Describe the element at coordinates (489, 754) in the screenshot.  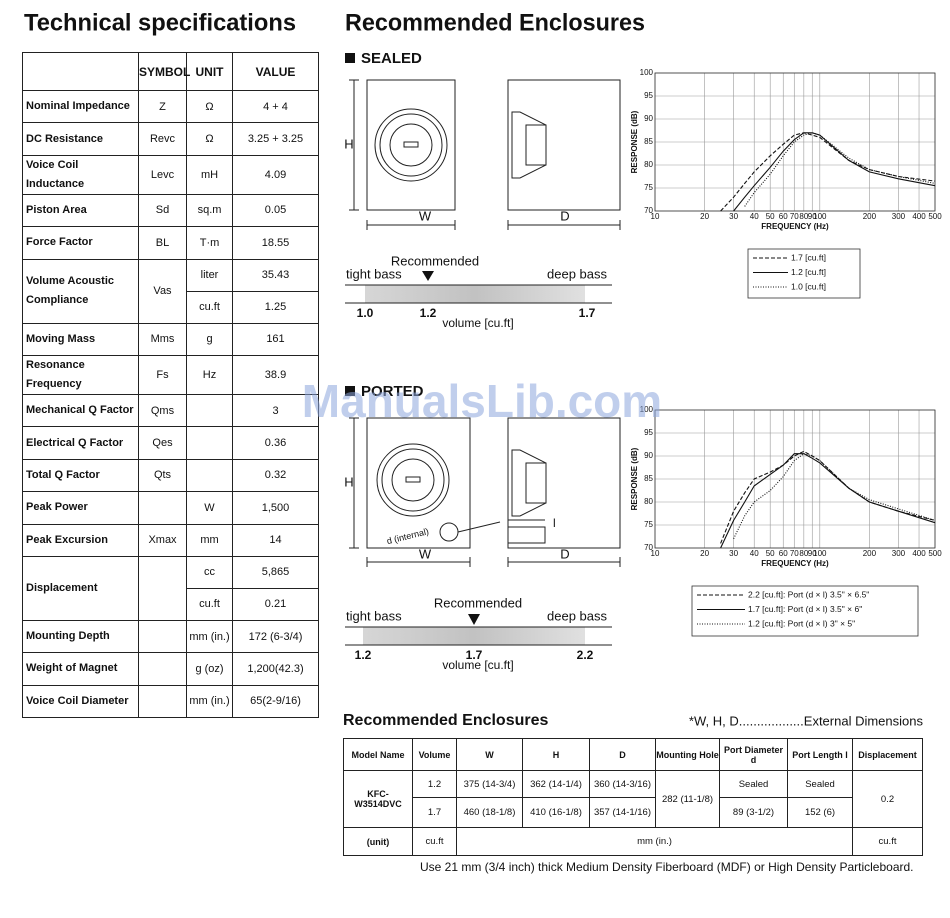
I see `header-cell: W` at that location.